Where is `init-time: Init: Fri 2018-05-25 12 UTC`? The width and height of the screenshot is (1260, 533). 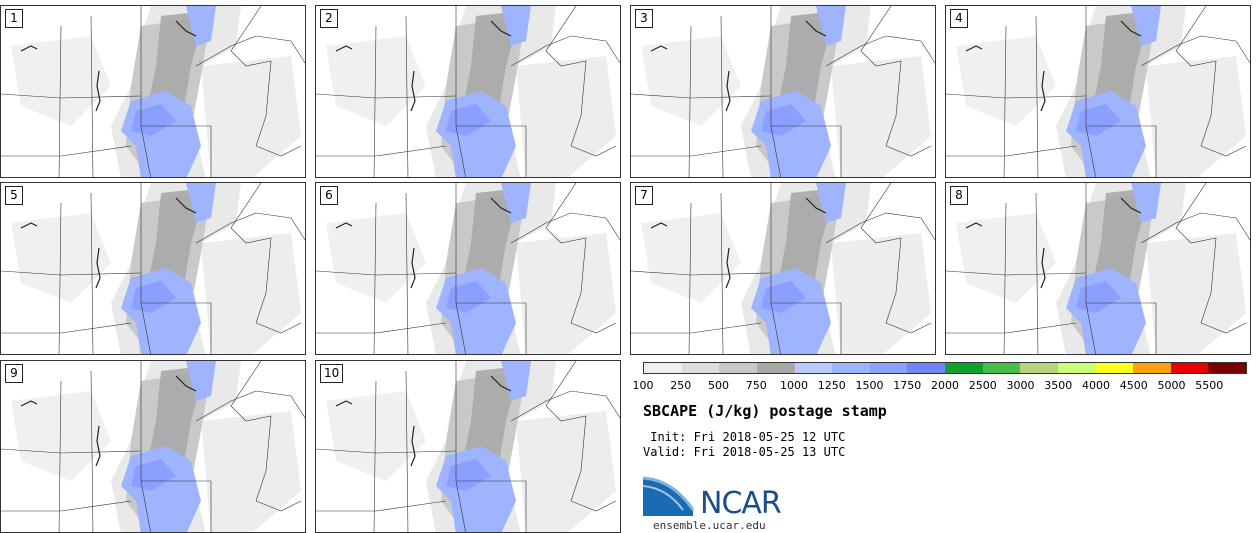 init-time: Init: Fri 2018-05-25 12 UTC is located at coordinates (744, 437).